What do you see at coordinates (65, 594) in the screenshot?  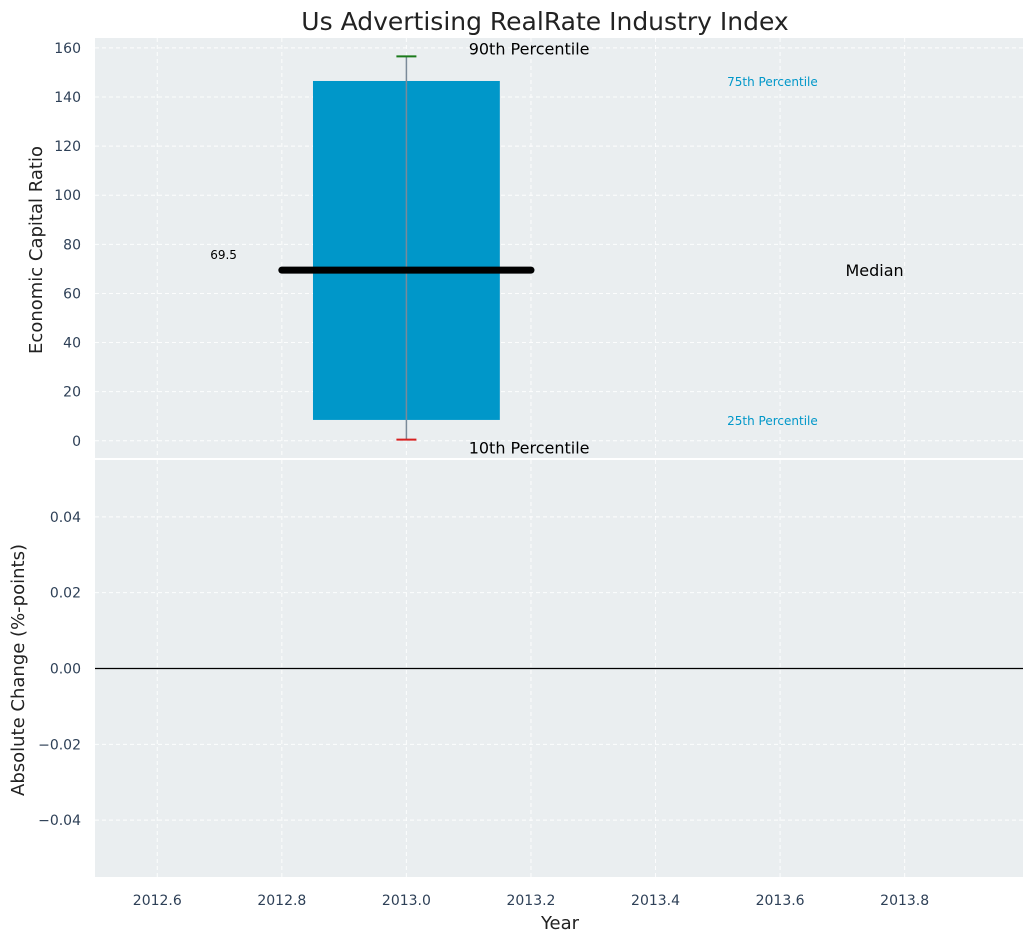 I see `bottom-y-tick-label: 0.02` at bounding box center [65, 594].